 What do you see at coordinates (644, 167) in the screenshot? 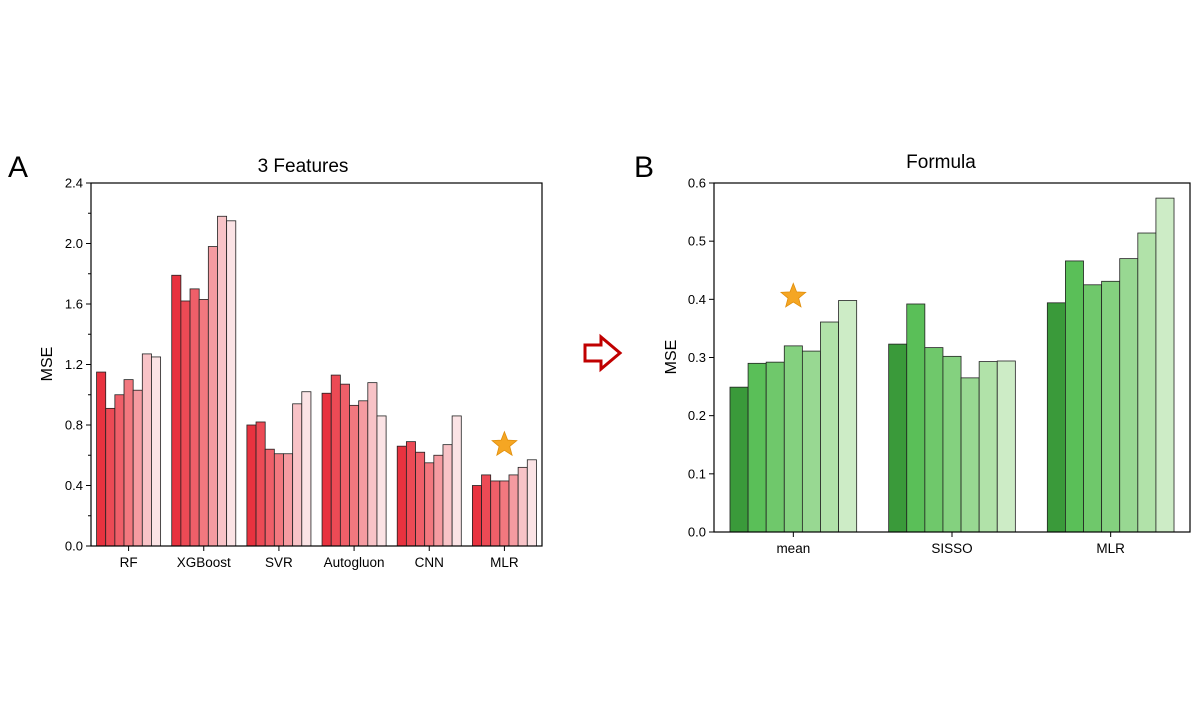
I see `panel-b-letter: B` at bounding box center [644, 167].